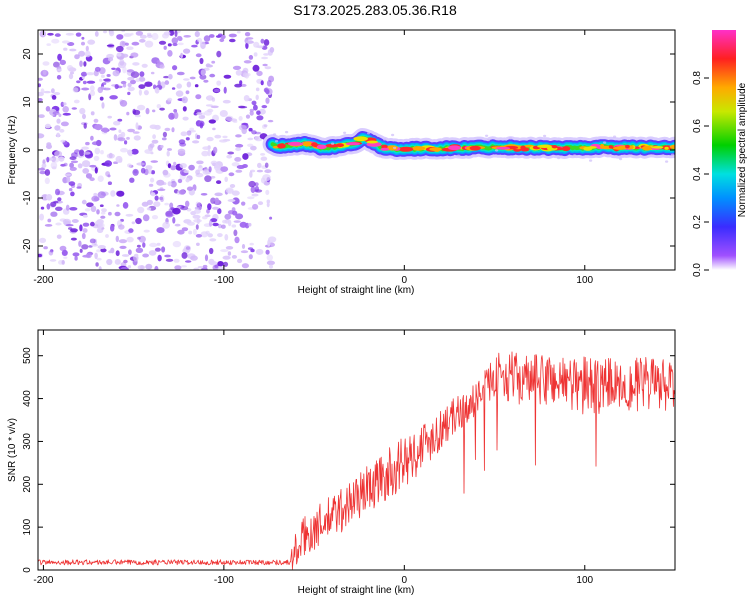  Describe the element at coordinates (27, 102) in the screenshot. I see `y-tick-label: 10` at that location.